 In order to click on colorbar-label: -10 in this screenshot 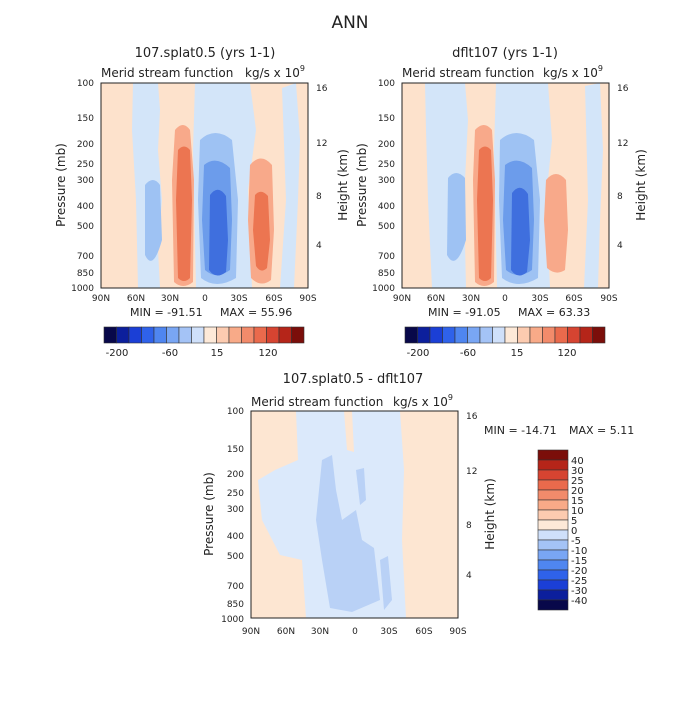, I will do `click(579, 551)`.